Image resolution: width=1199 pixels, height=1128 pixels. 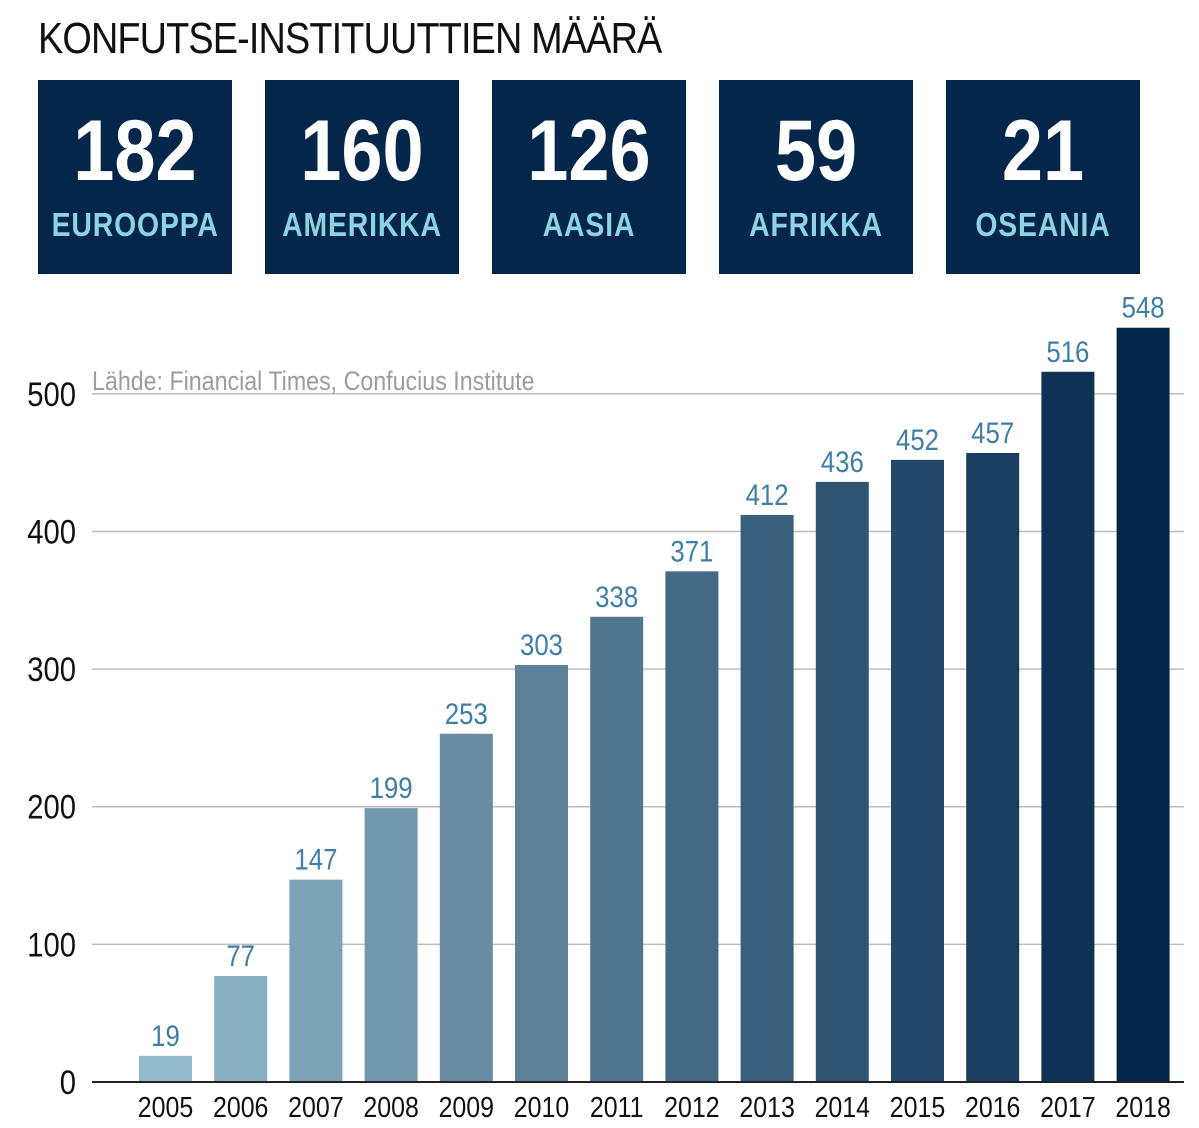 I want to click on stat-box-europe: 182 EUROOPPA, so click(x=135, y=177).